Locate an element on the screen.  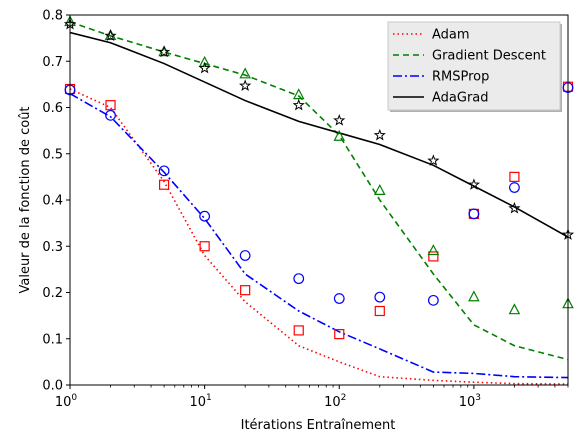
y-axis: 0.0 0.1 0.2 0.3 0.4 0.5 0.6 0.7 0.8 is located at coordinates (56, 201).